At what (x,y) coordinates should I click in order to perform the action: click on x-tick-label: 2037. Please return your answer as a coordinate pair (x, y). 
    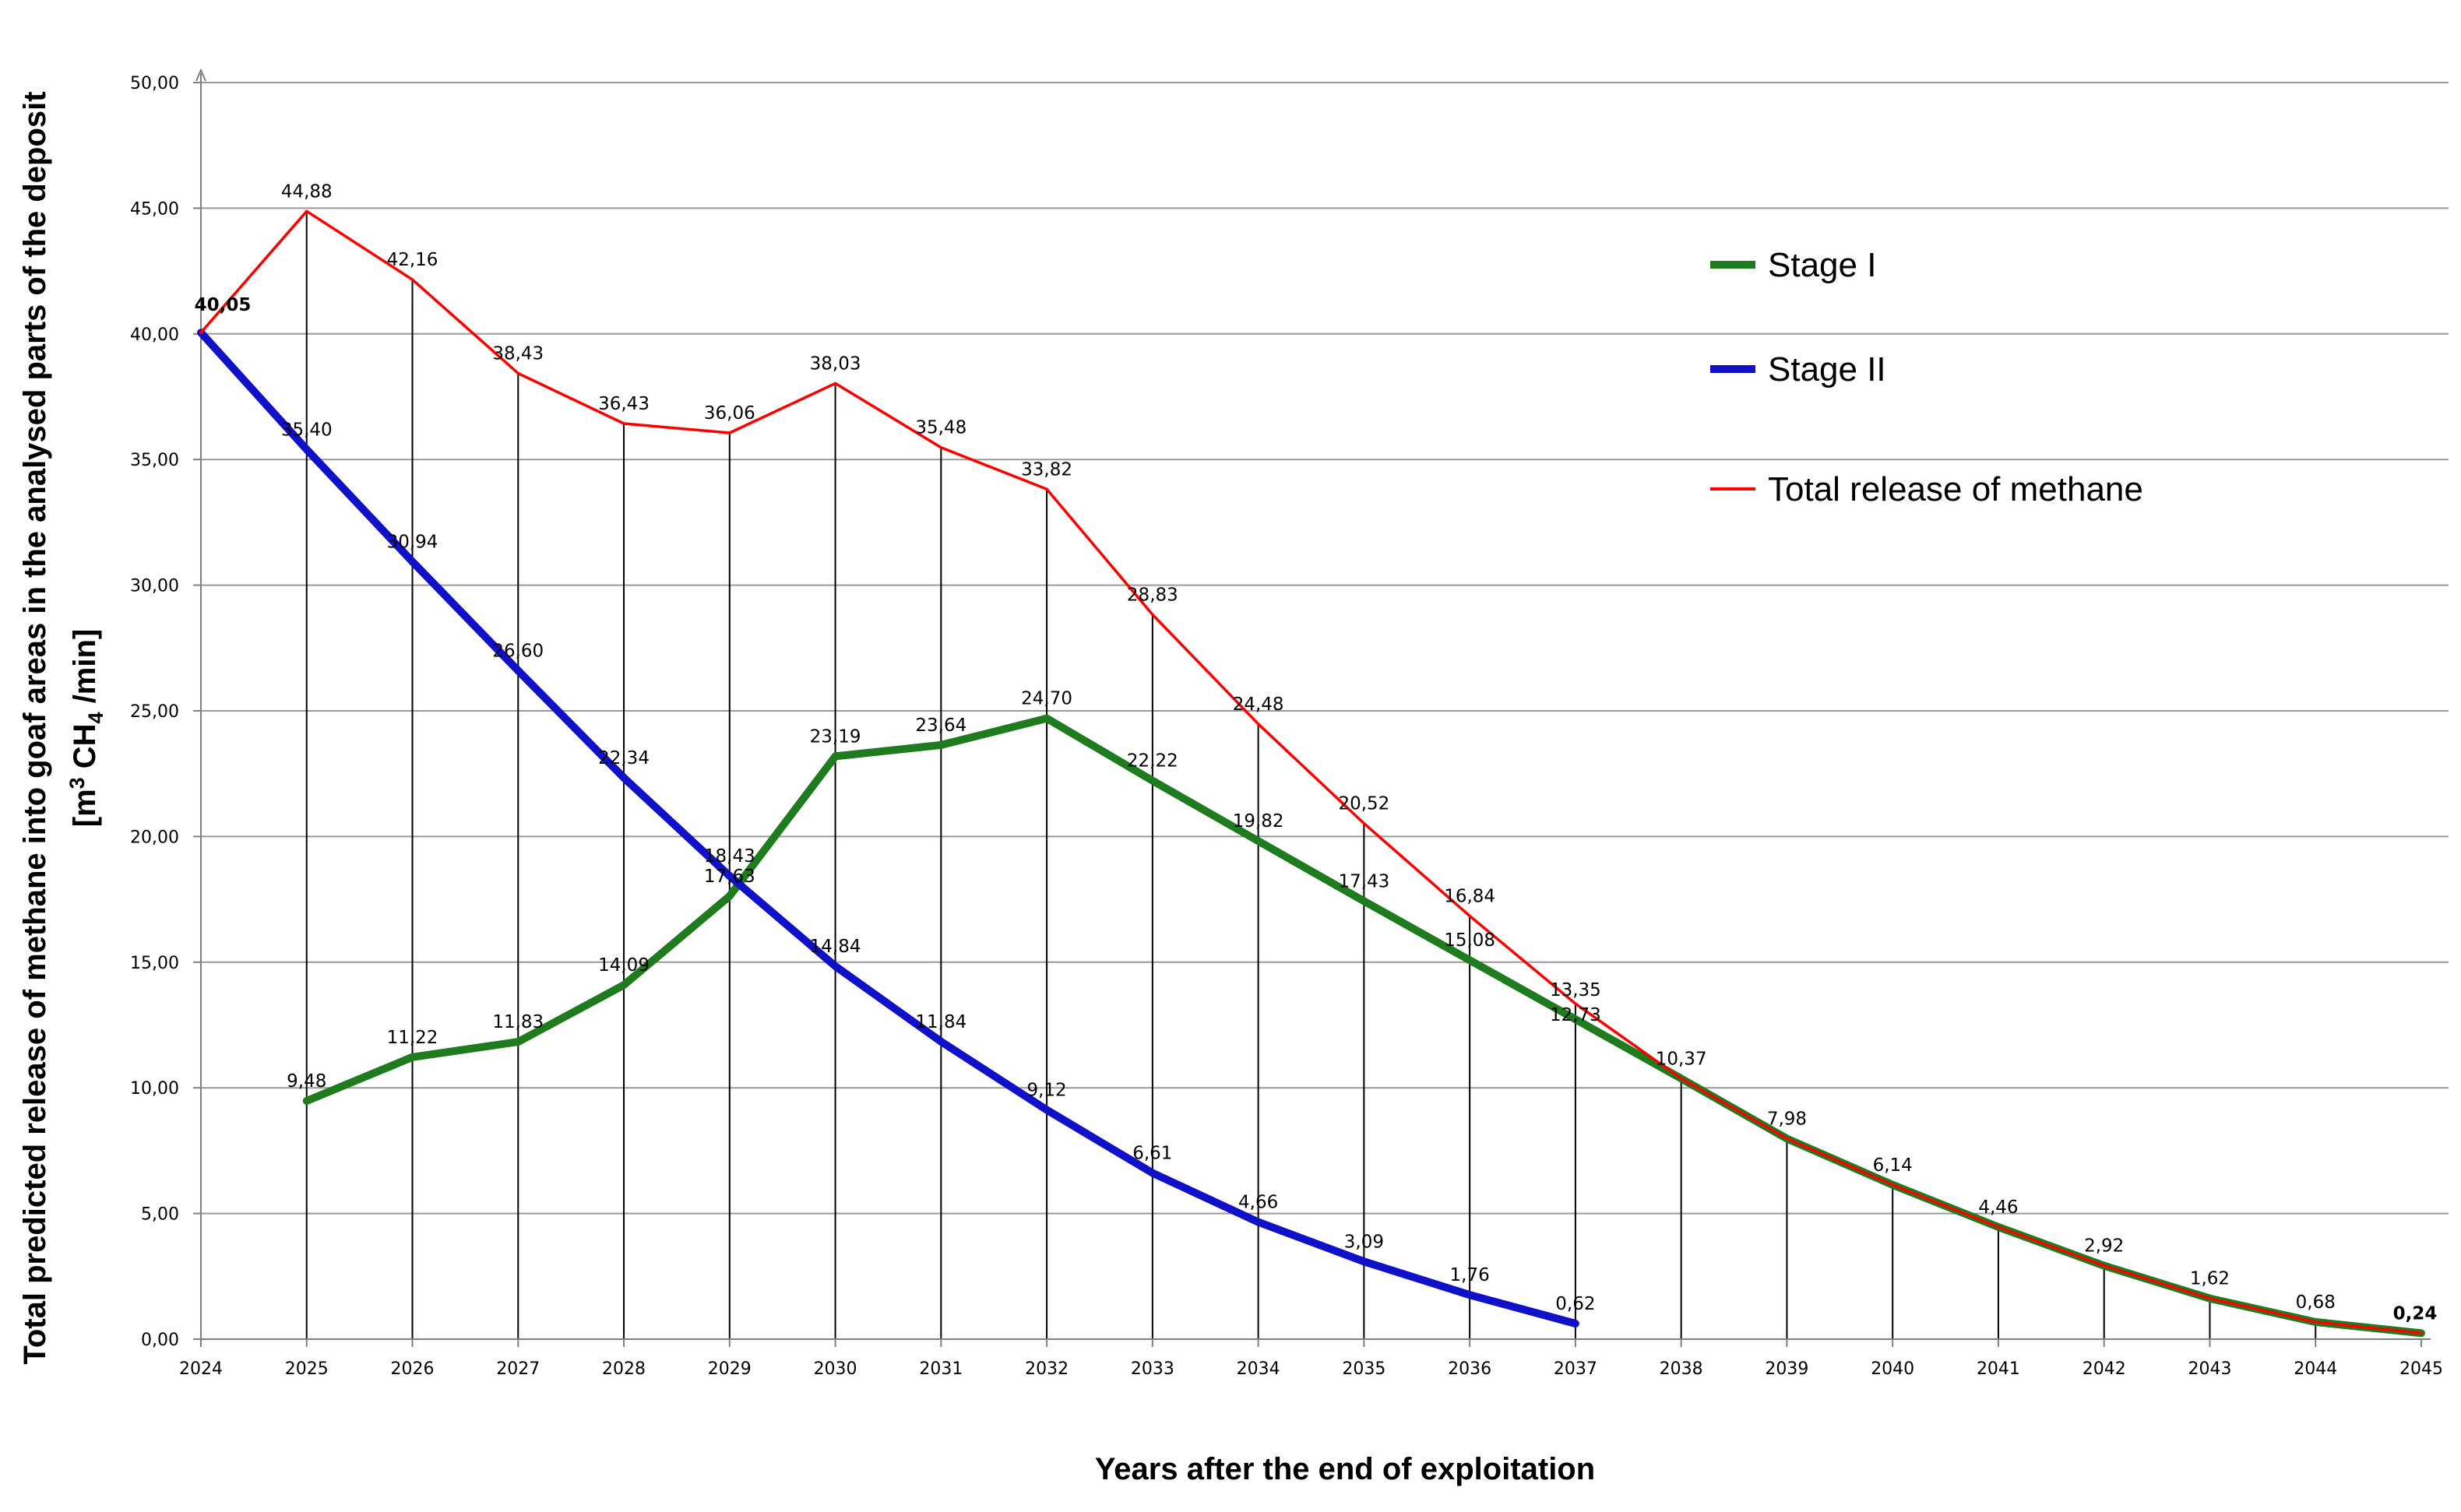
    Looking at the image, I should click on (1576, 1369).